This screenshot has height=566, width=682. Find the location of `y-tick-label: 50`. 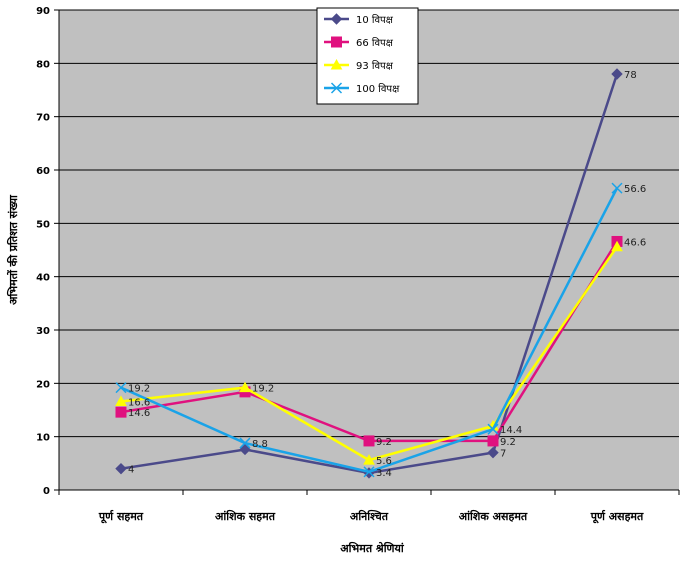

y-tick-label: 50 is located at coordinates (43, 224).